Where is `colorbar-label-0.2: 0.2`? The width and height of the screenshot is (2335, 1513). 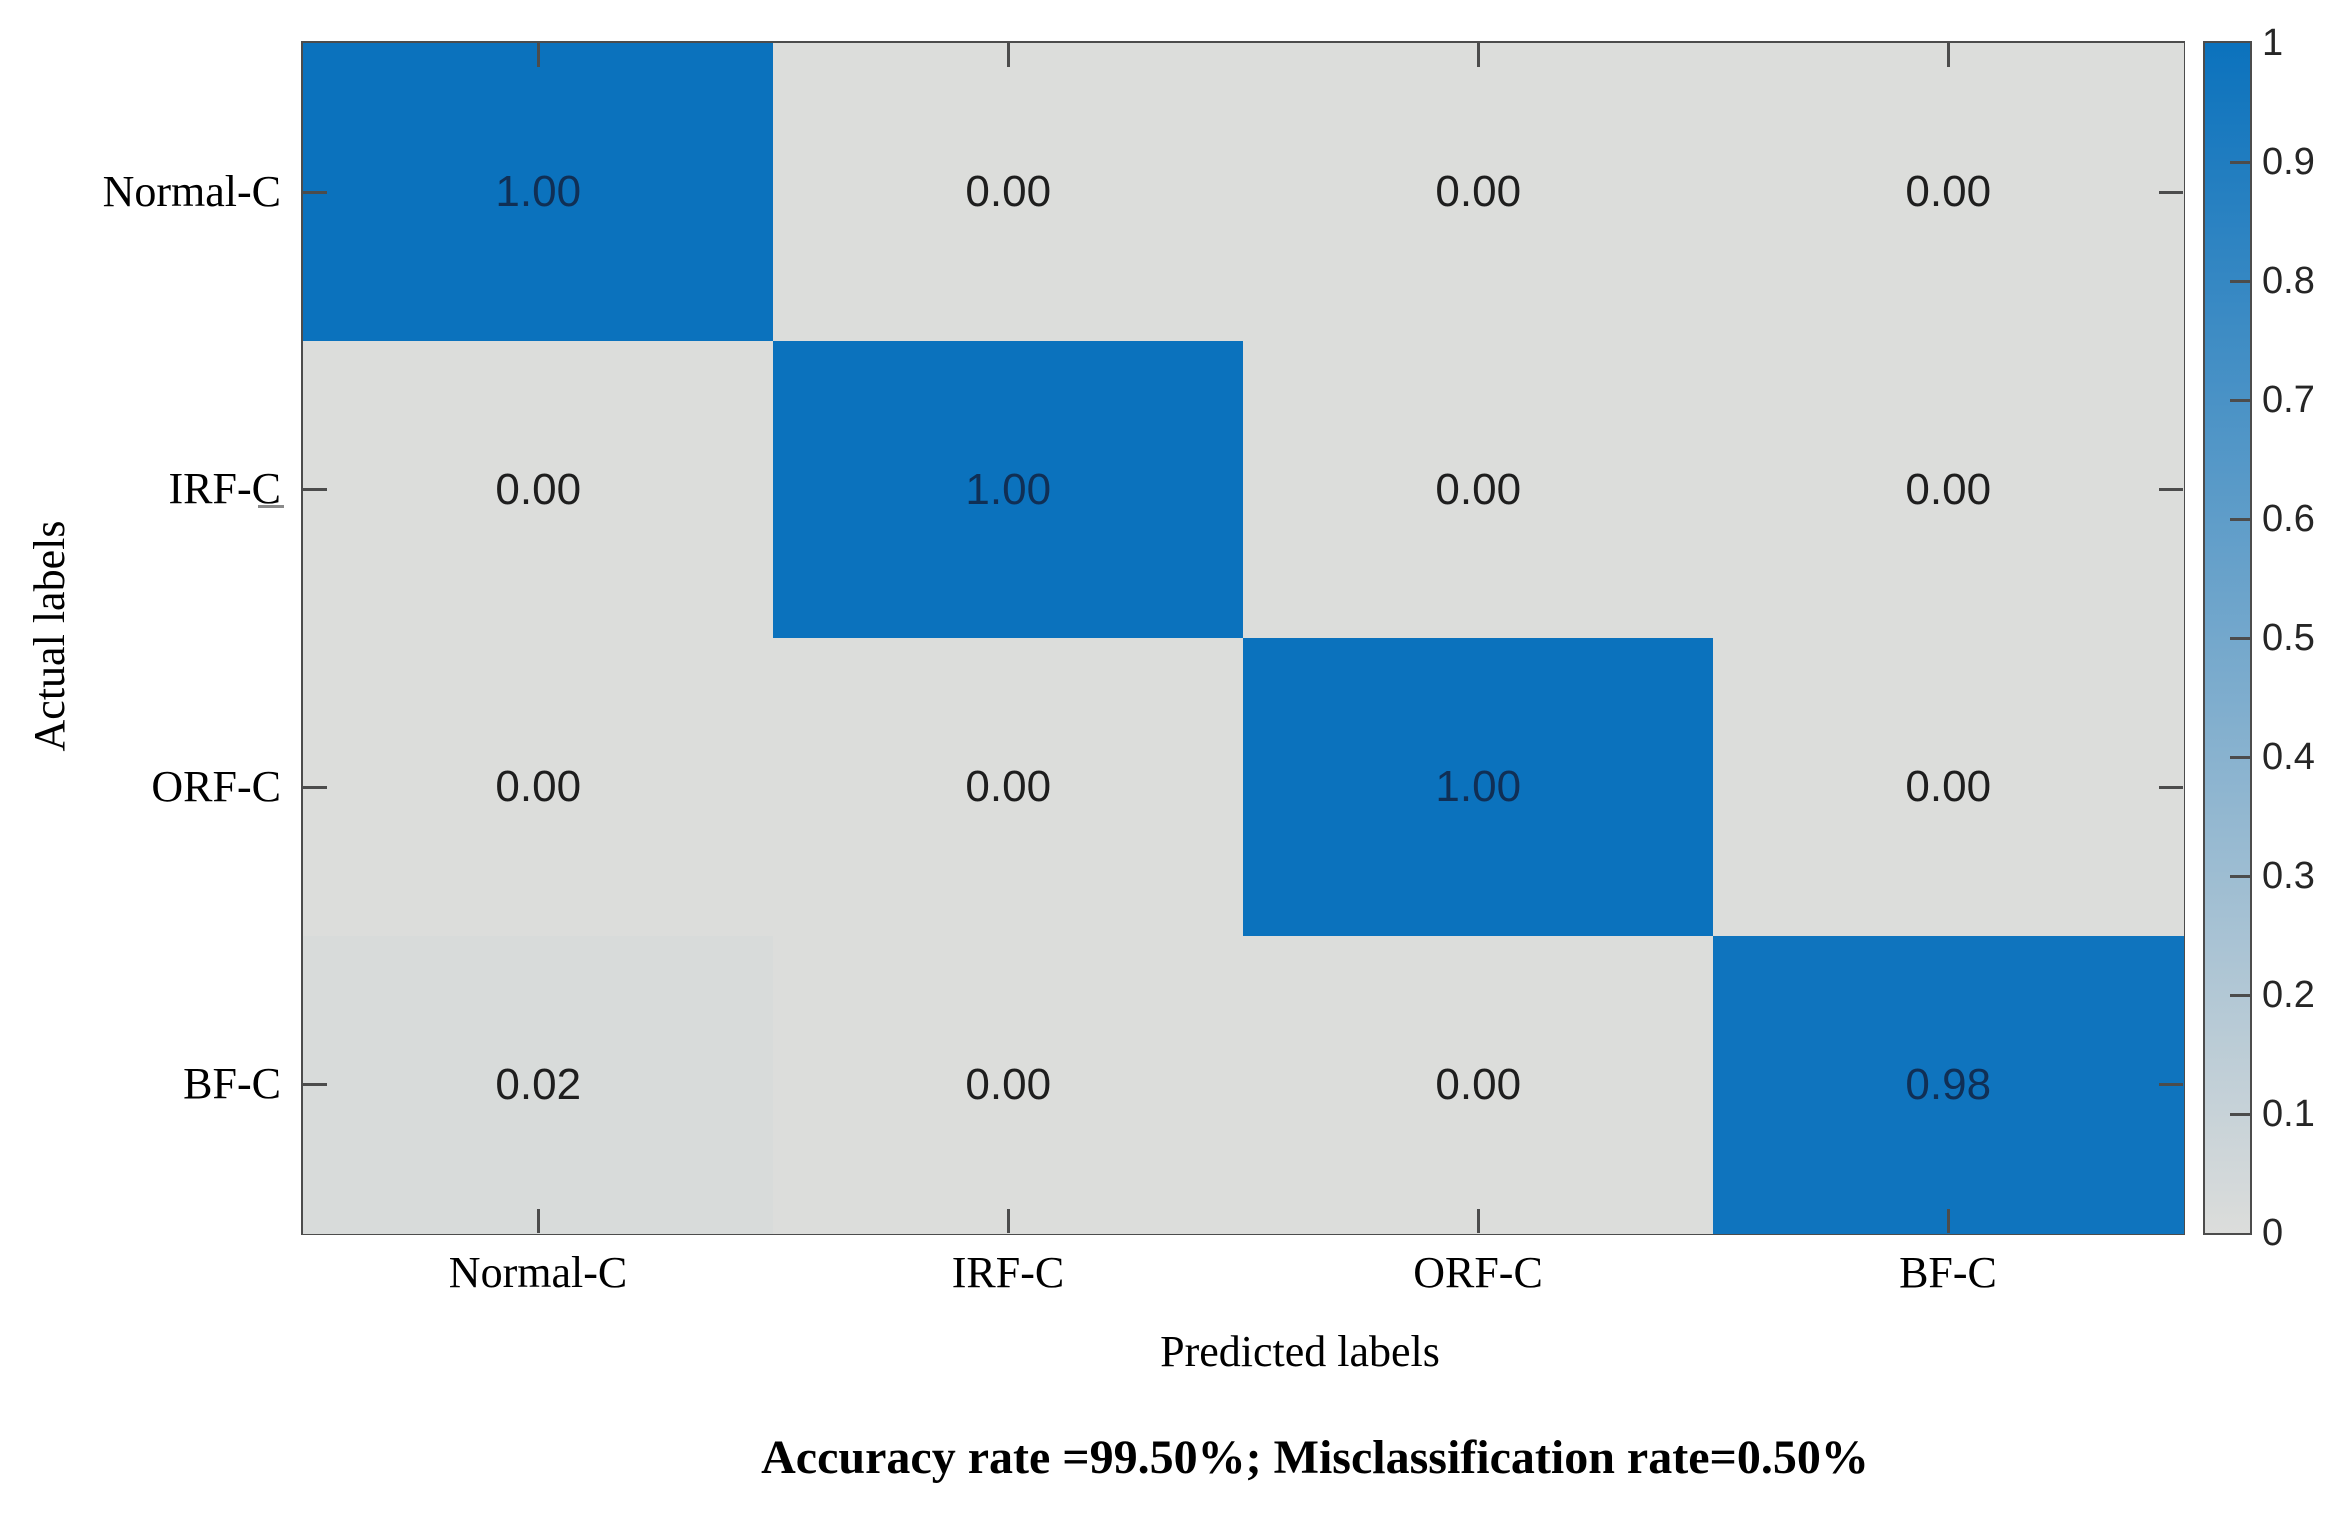
colorbar-label-0.2: 0.2 is located at coordinates (2288, 995).